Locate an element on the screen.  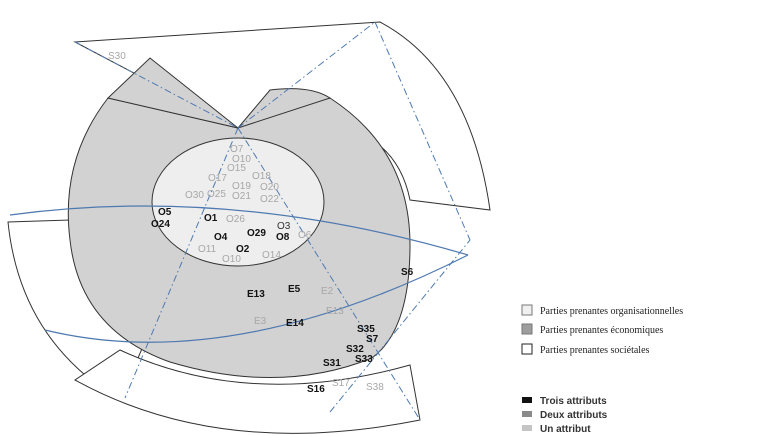
label-s38: S38 is located at coordinates (375, 387).